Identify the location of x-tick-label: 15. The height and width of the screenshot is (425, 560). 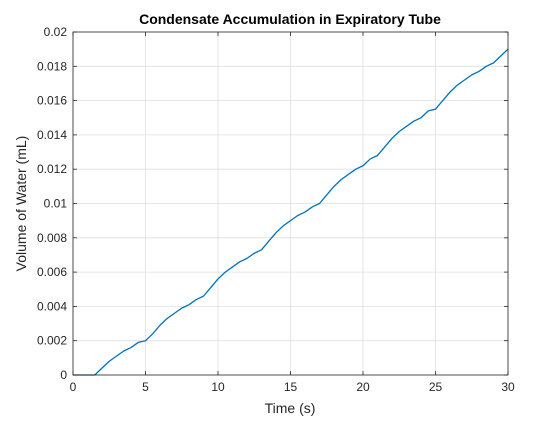
(291, 387).